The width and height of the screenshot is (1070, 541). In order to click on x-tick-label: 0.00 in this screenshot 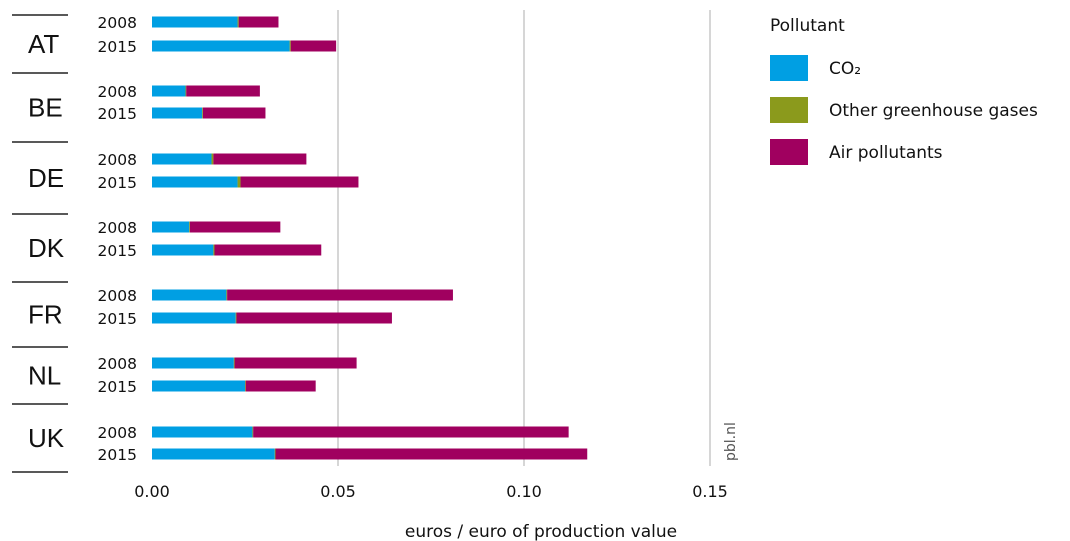, I will do `click(152, 491)`.